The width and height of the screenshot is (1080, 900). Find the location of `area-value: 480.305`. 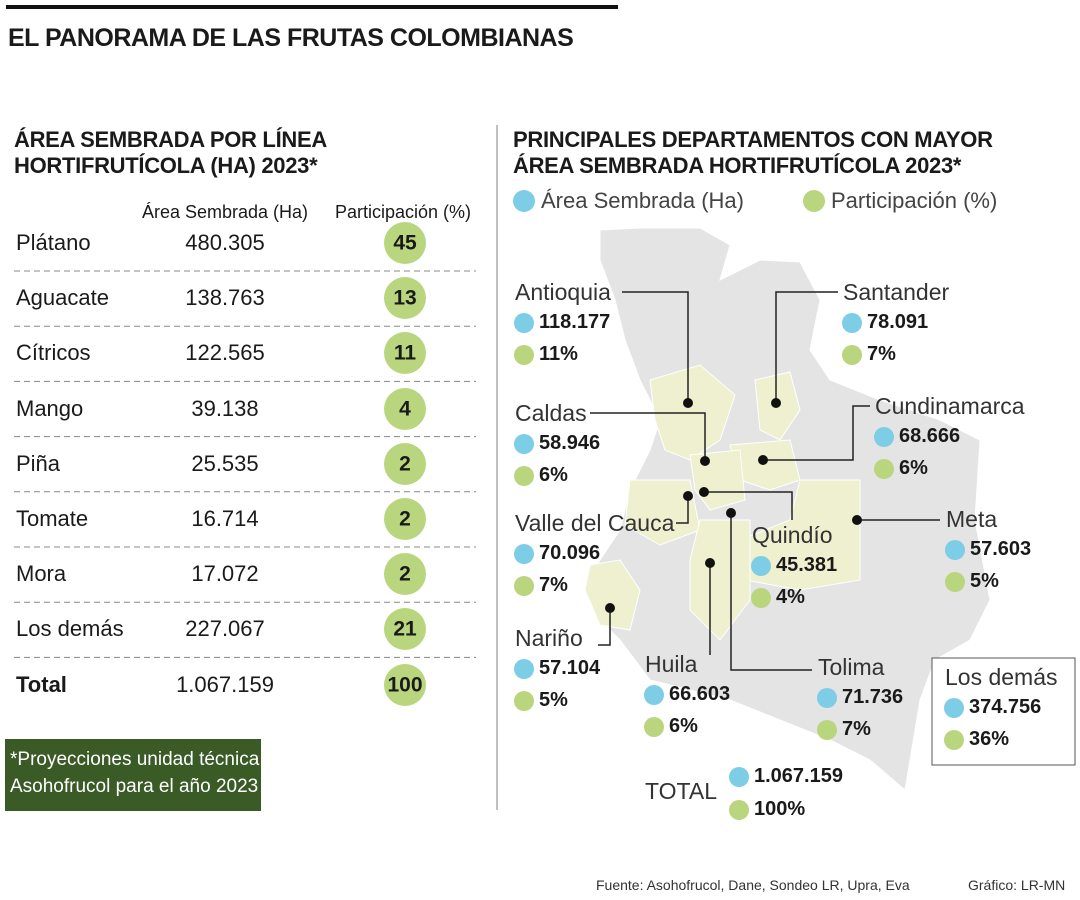

area-value: 480.305 is located at coordinates (225, 242).